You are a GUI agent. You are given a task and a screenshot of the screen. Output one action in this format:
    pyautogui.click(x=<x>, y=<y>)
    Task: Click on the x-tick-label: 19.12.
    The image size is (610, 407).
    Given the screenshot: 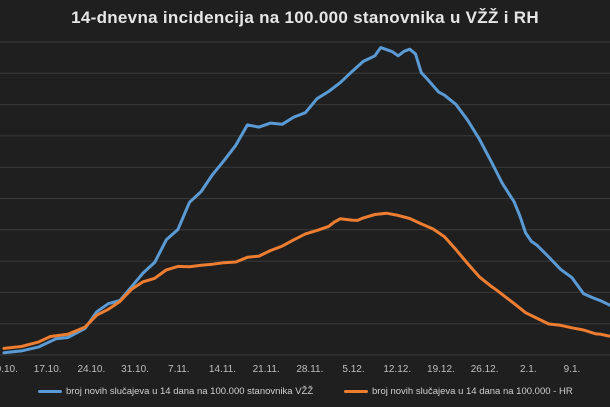 What is the action you would take?
    pyautogui.click(x=441, y=369)
    